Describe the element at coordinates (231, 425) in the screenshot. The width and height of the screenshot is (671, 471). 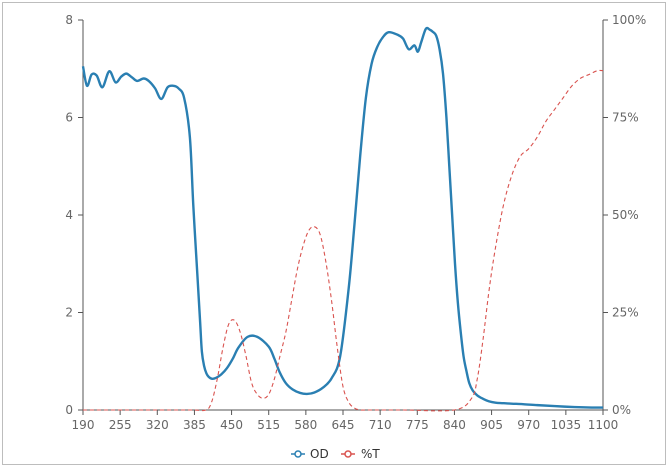
I see `x-tick-label: 450` at that location.